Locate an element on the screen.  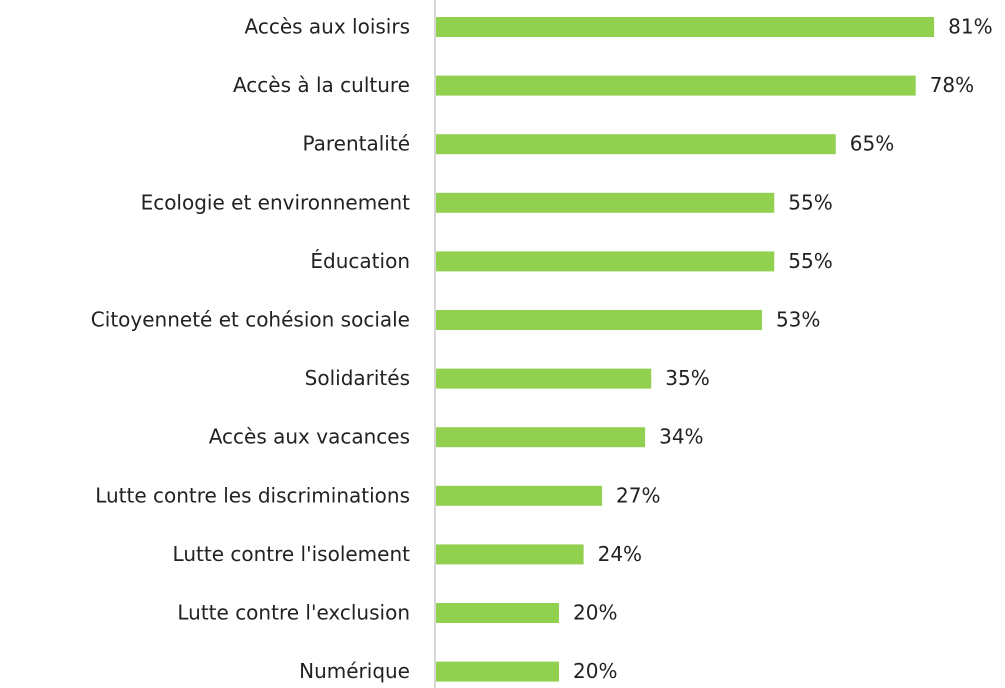
value-label: 78% is located at coordinates (952, 85).